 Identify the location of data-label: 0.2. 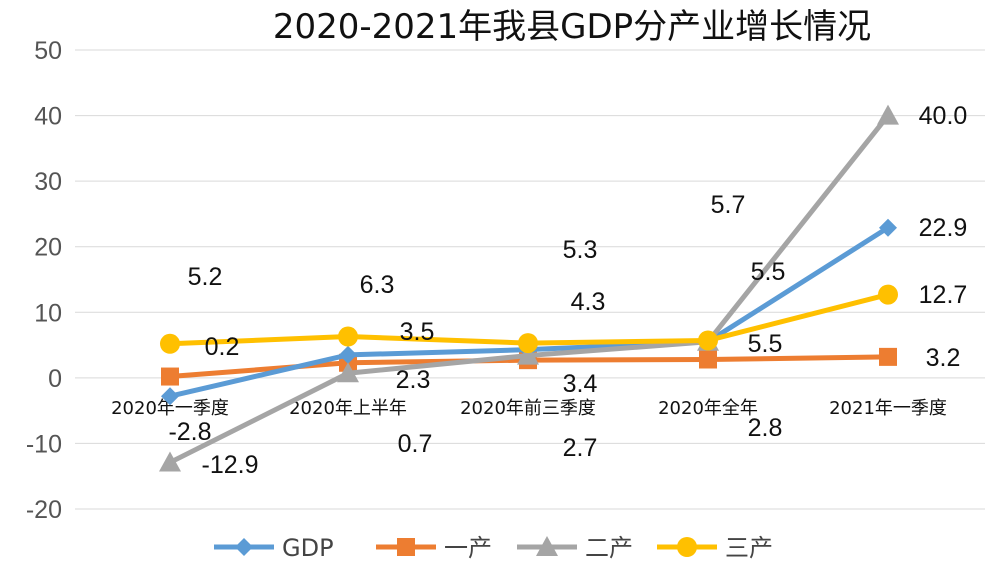
(222, 347).